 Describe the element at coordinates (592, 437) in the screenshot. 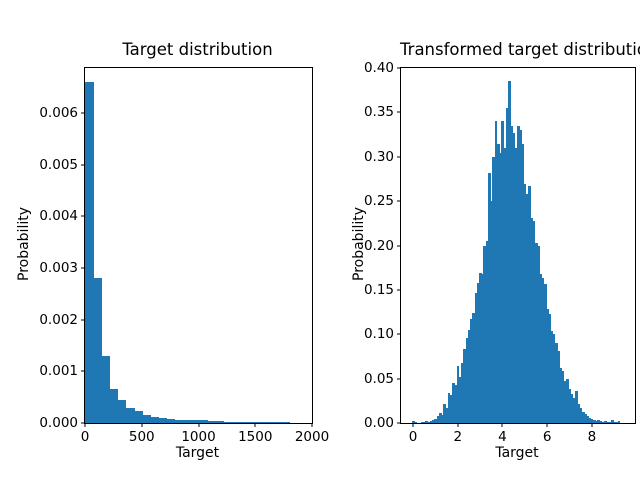

I see `x-axis-tick-label: 8` at that location.